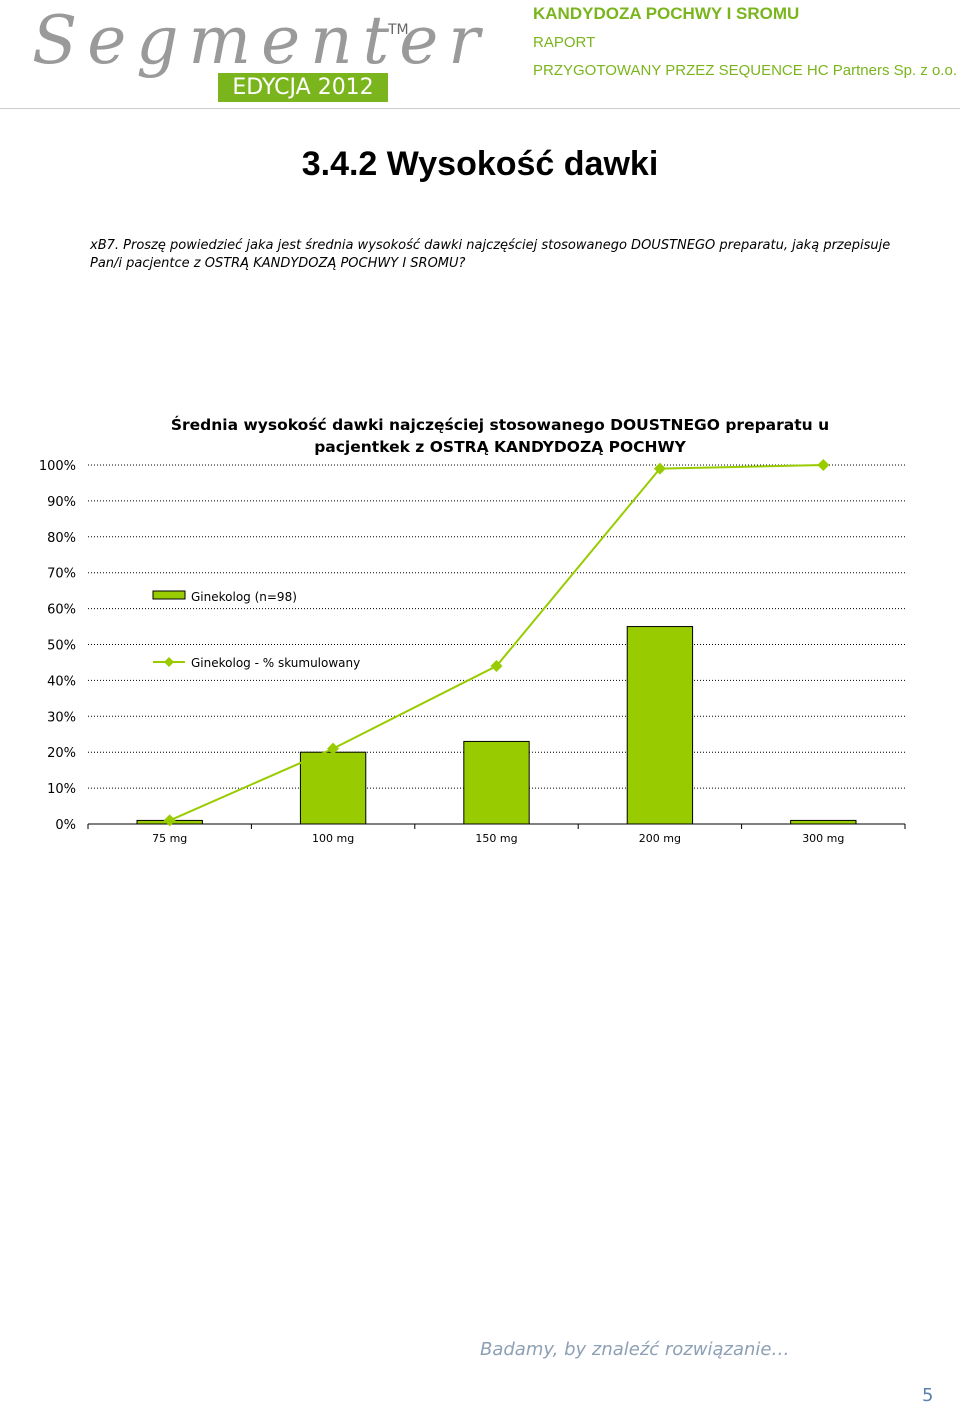  What do you see at coordinates (61, 789) in the screenshot?
I see `y-tick-label: 10%` at bounding box center [61, 789].